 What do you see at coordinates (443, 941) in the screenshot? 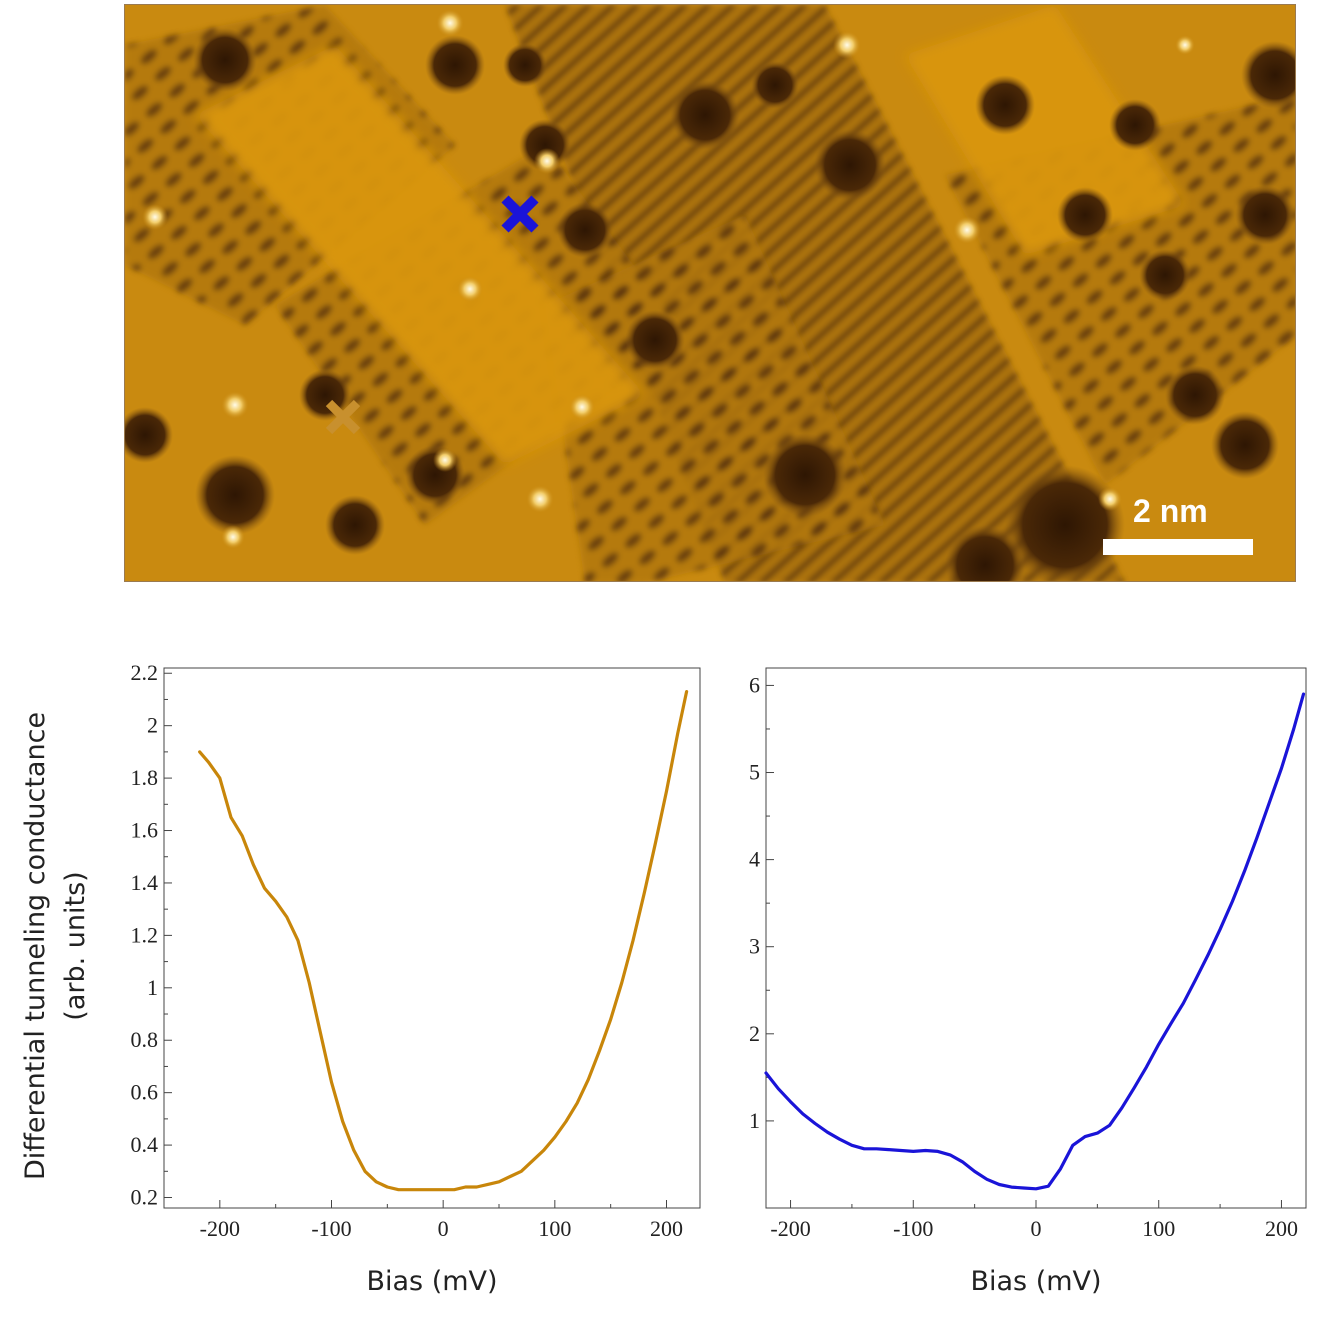
I see `spectrum-line` at bounding box center [443, 941].